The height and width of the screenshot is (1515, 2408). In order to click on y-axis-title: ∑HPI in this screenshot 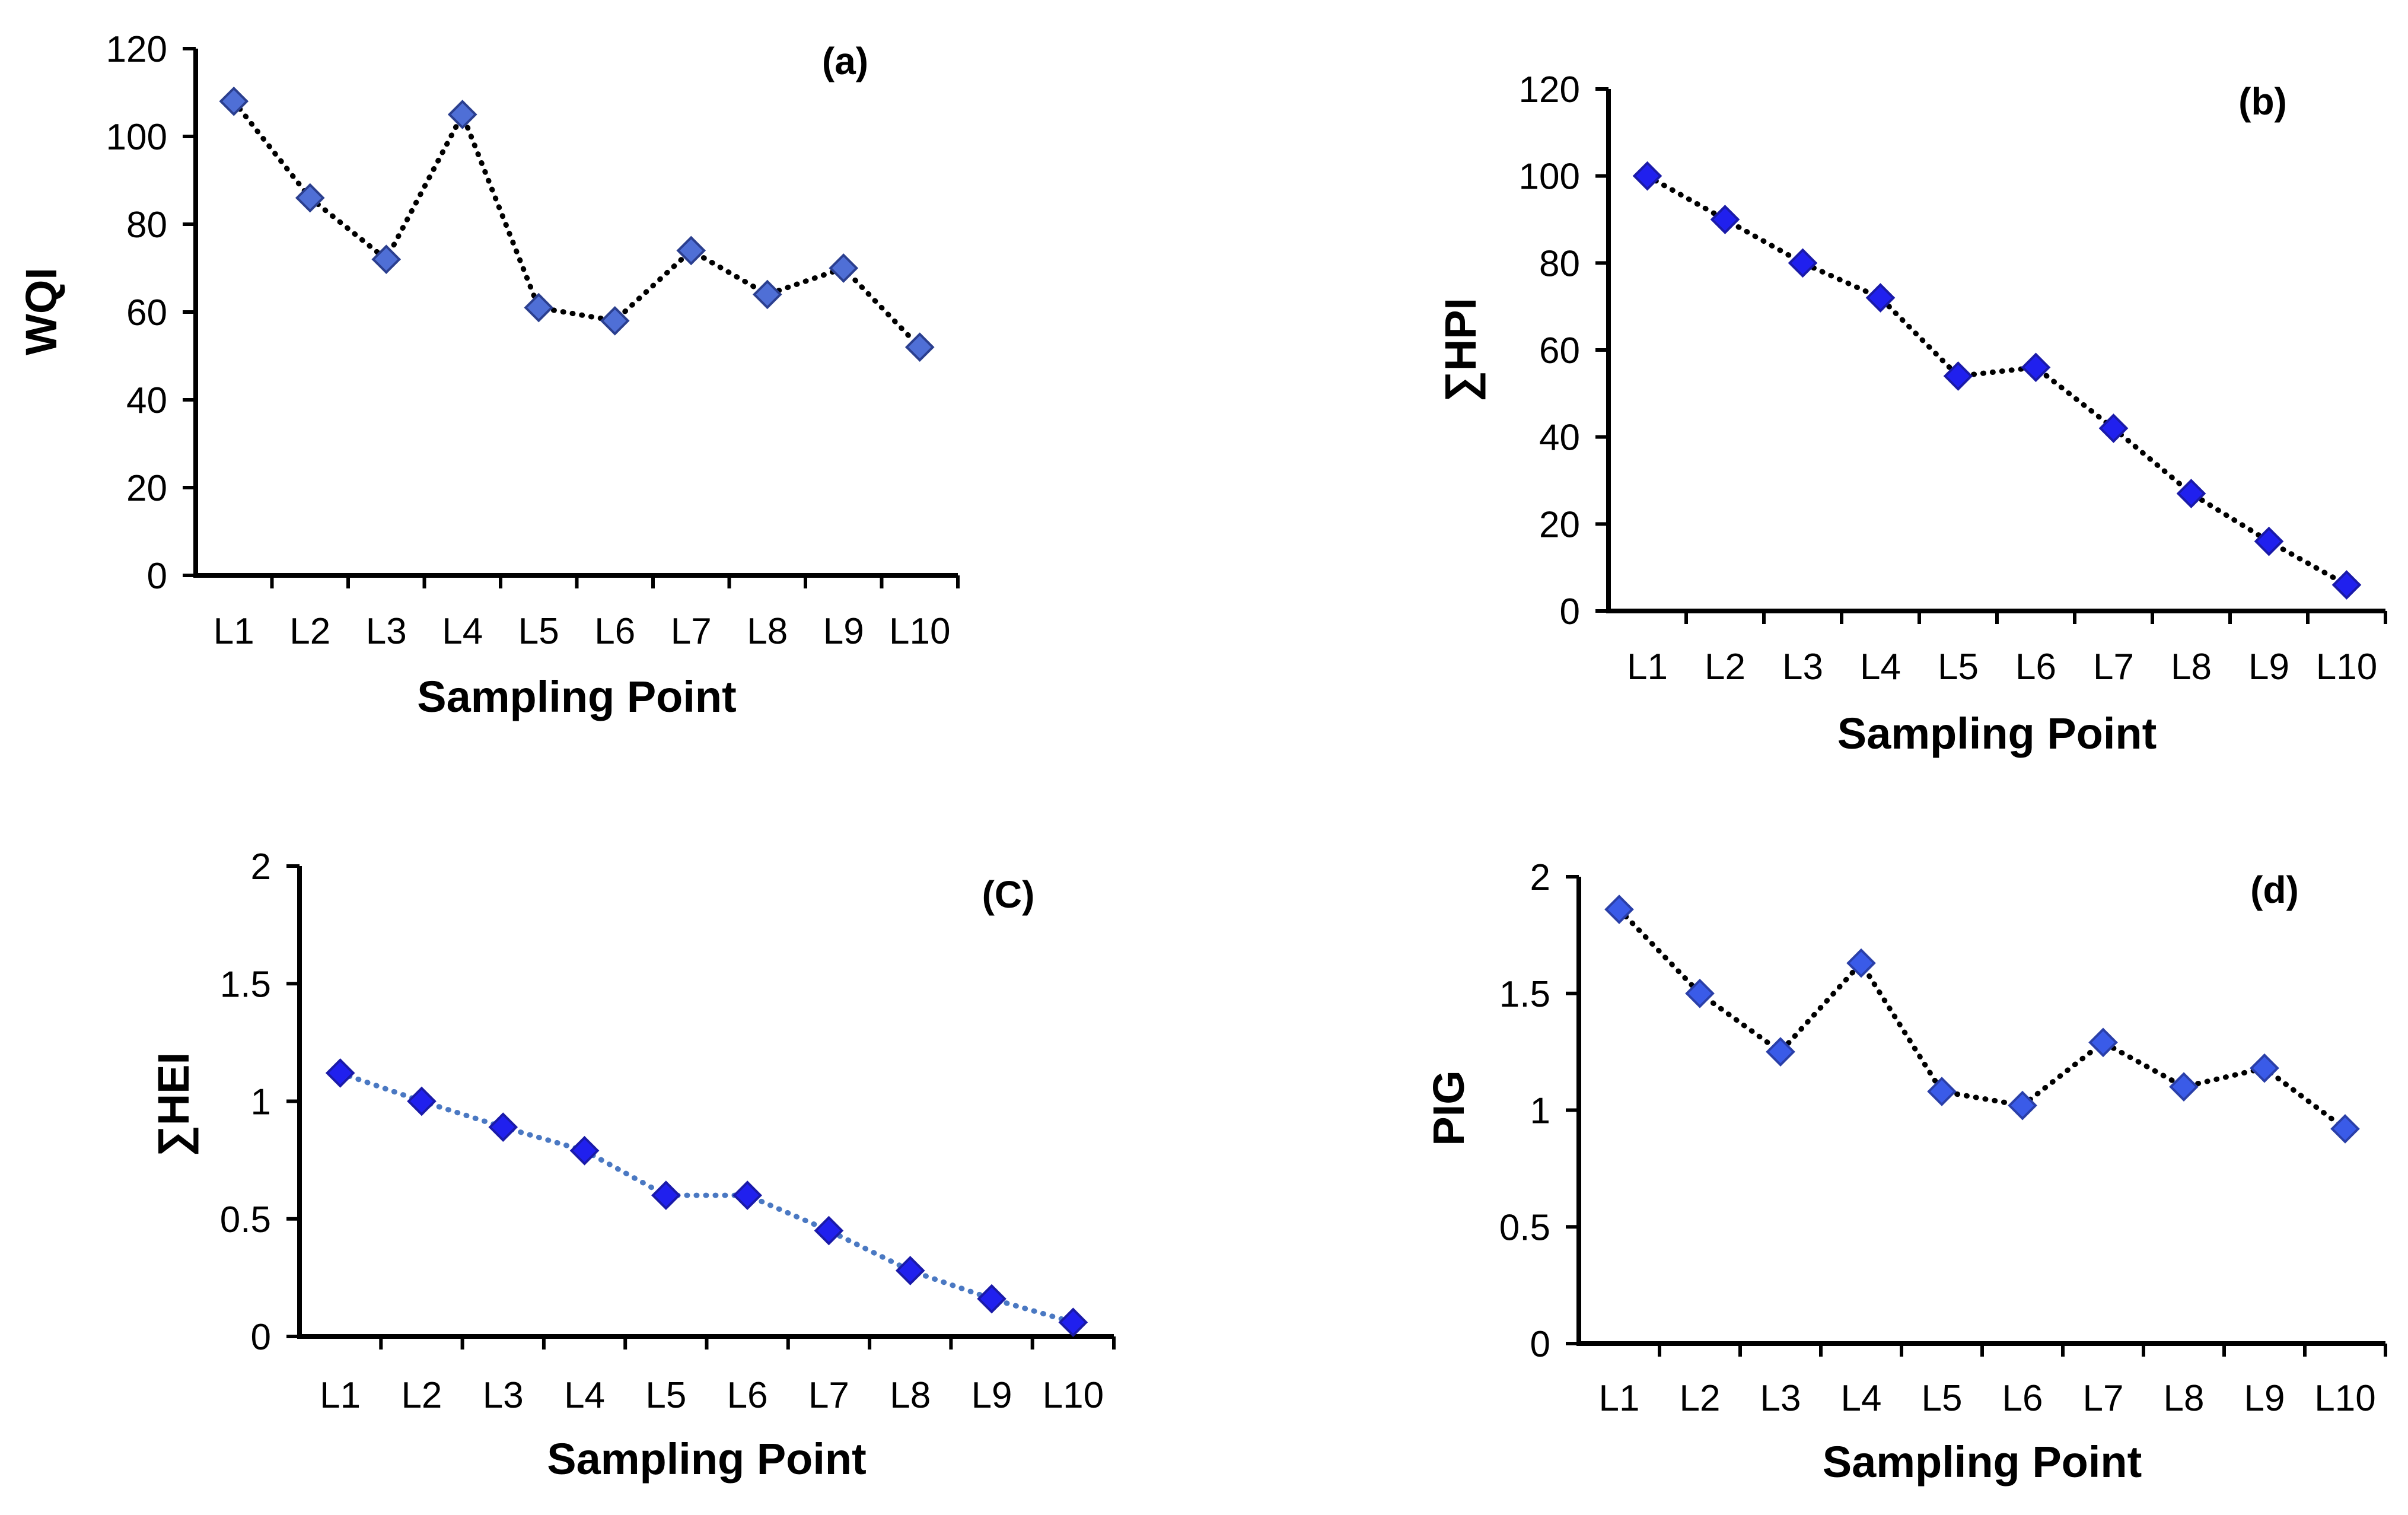, I will do `click(1461, 350)`.